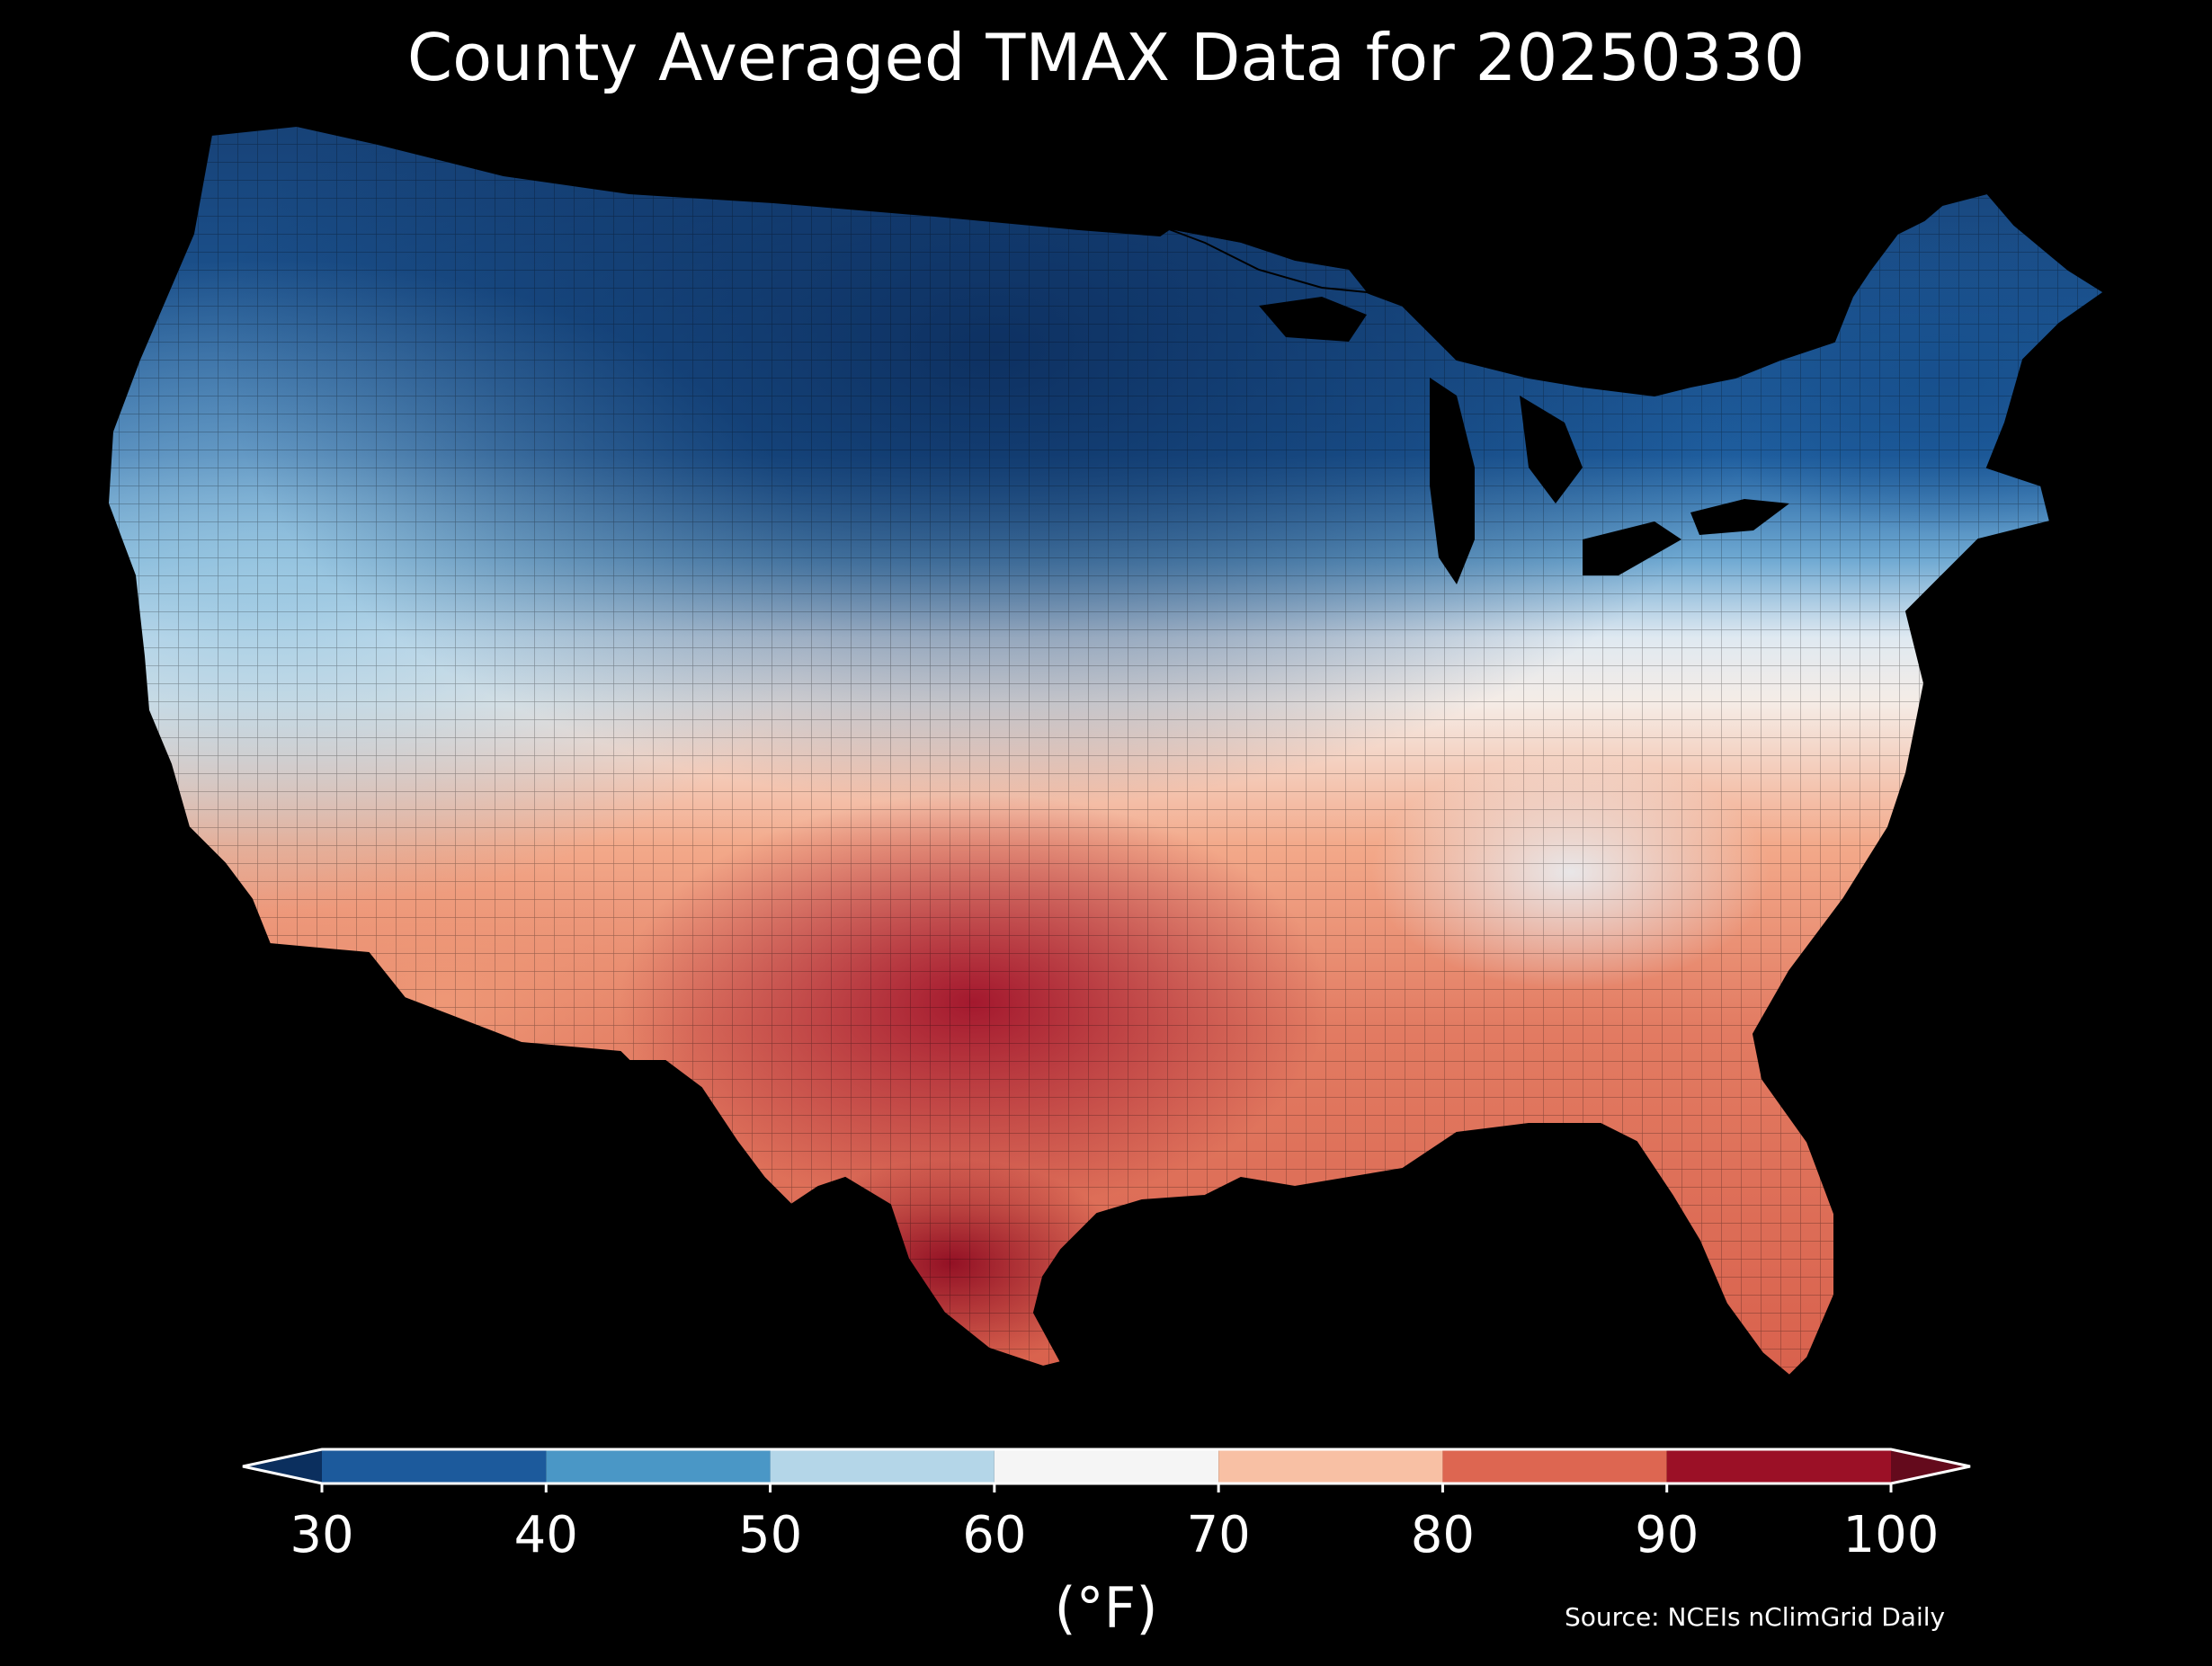 The height and width of the screenshot is (1666, 2212). I want to click on colorbar-tick-label: 30, so click(321, 1535).